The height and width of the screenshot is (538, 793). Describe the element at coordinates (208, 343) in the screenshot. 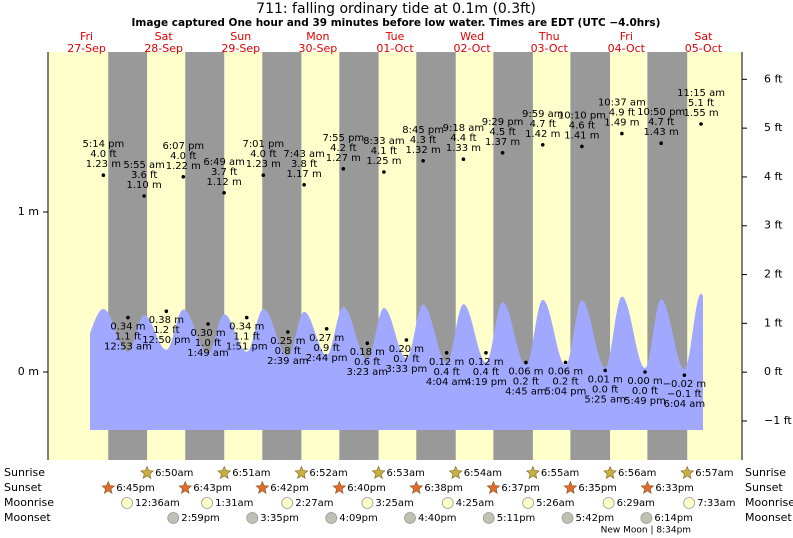

I see `tide-label: 1.0 ft` at that location.